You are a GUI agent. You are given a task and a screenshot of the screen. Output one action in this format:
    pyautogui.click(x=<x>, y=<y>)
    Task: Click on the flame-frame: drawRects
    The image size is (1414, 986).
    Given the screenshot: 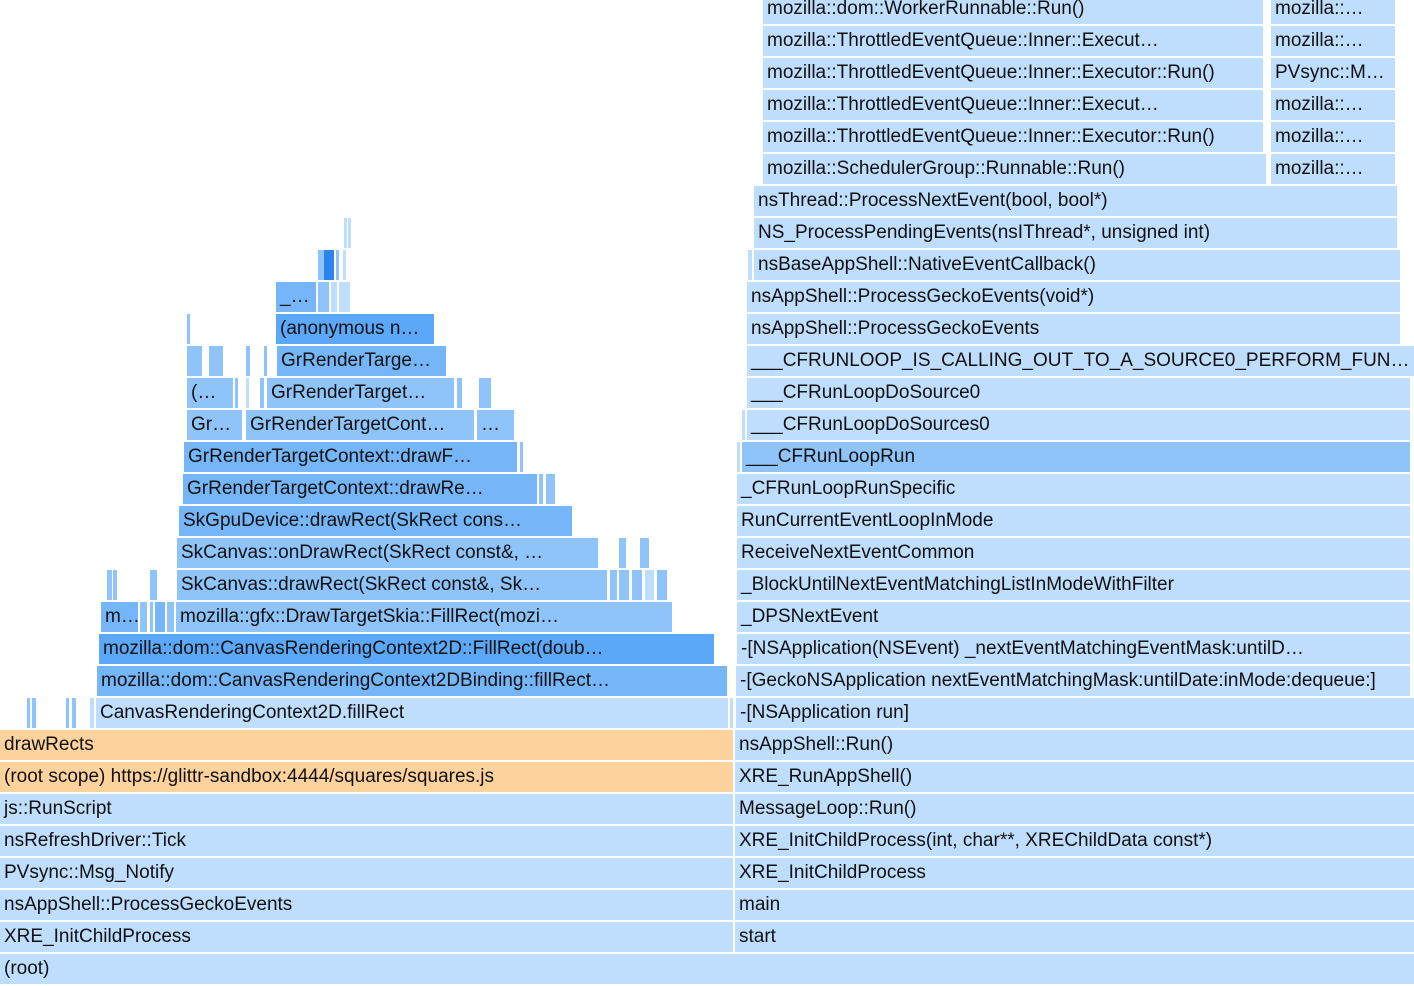 What is the action you would take?
    pyautogui.click(x=366, y=745)
    